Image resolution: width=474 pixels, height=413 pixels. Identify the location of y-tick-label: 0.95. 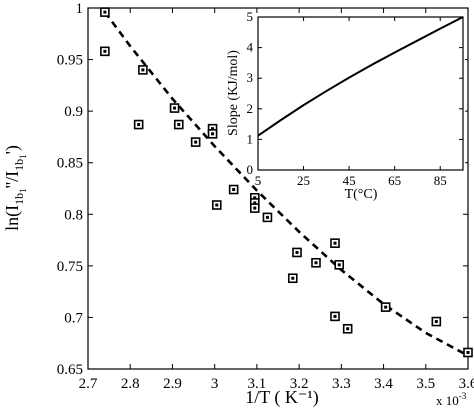
(70, 61).